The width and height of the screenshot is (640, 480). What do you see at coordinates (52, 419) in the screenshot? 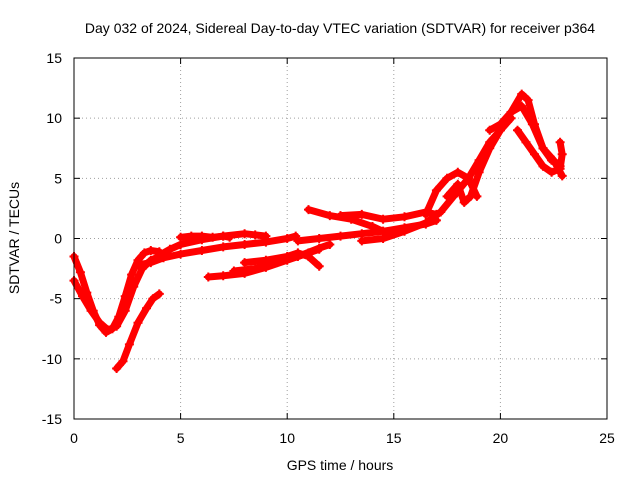
I see `y-tick-label: -15` at bounding box center [52, 419].